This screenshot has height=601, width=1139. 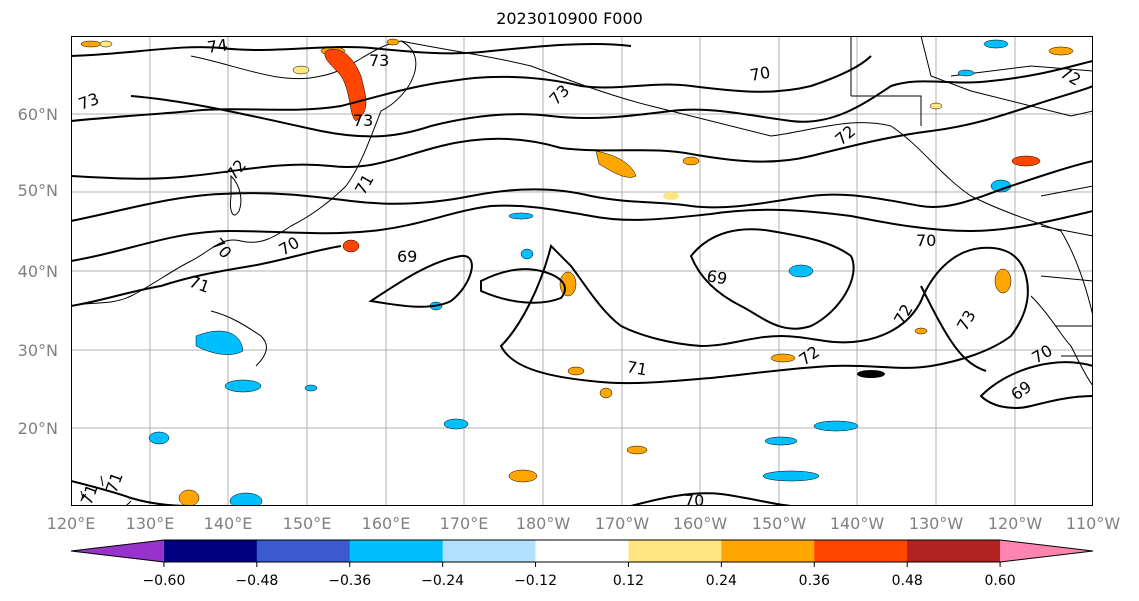 What do you see at coordinates (569, 18) in the screenshot?
I see `map-title: 2023010900 F000` at bounding box center [569, 18].